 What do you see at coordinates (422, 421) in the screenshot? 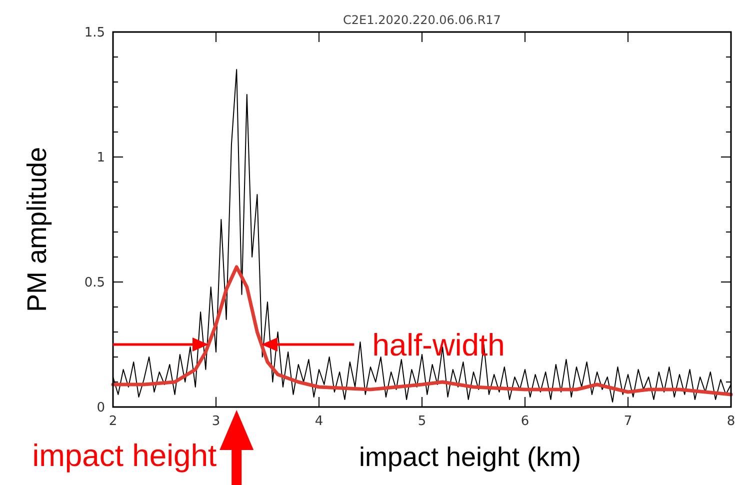
I see `x-tick-label: 5` at bounding box center [422, 421].